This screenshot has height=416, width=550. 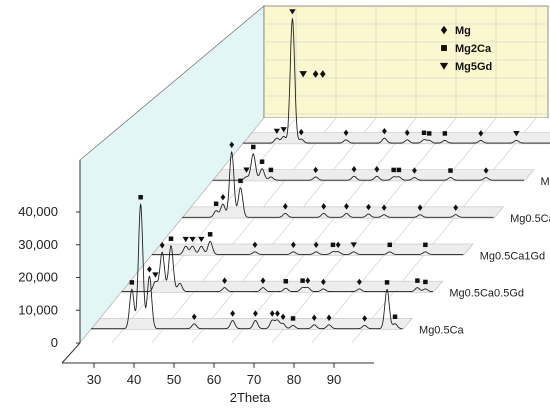 I want to click on y-tick-label: 10,000, so click(x=38, y=309).